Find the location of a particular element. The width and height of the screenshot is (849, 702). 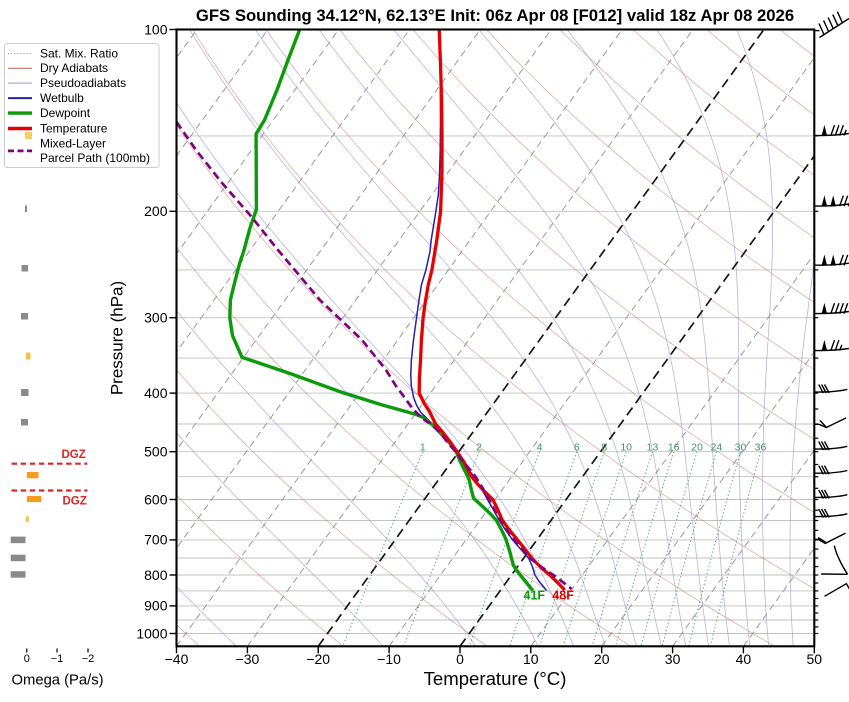

svg-text: 1000 is located at coordinates (151, 633).